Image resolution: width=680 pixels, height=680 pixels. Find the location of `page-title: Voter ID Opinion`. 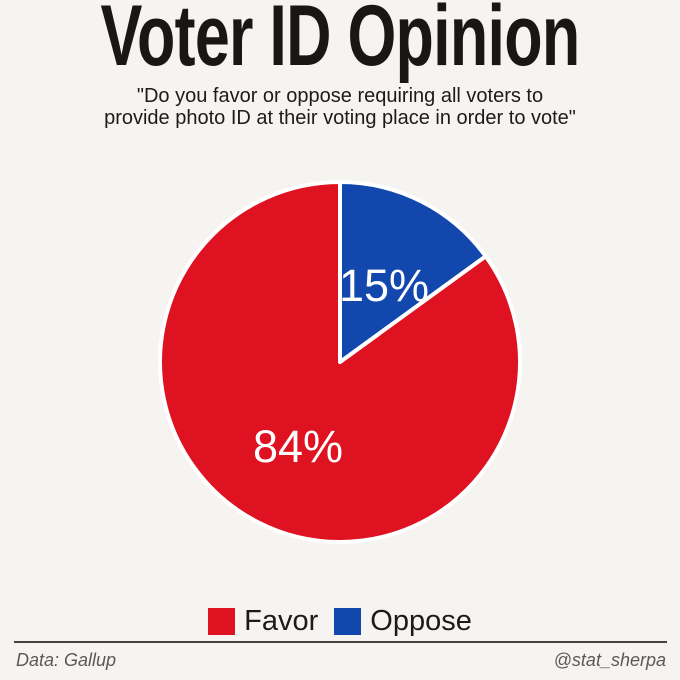

page-title: Voter ID Opinion is located at coordinates (340, 42).